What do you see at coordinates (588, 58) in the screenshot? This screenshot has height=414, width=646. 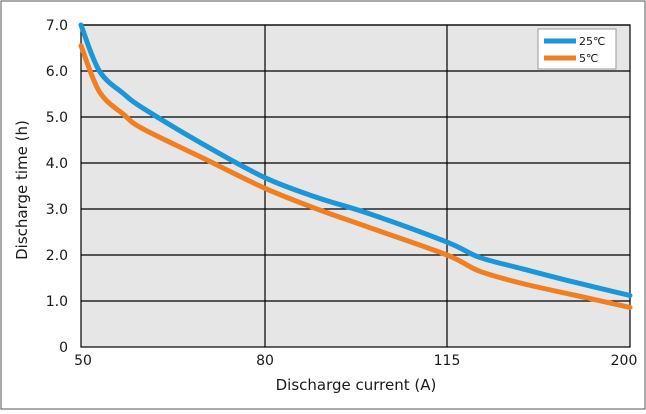 I see `legend-label-5c: 5℃` at bounding box center [588, 58].